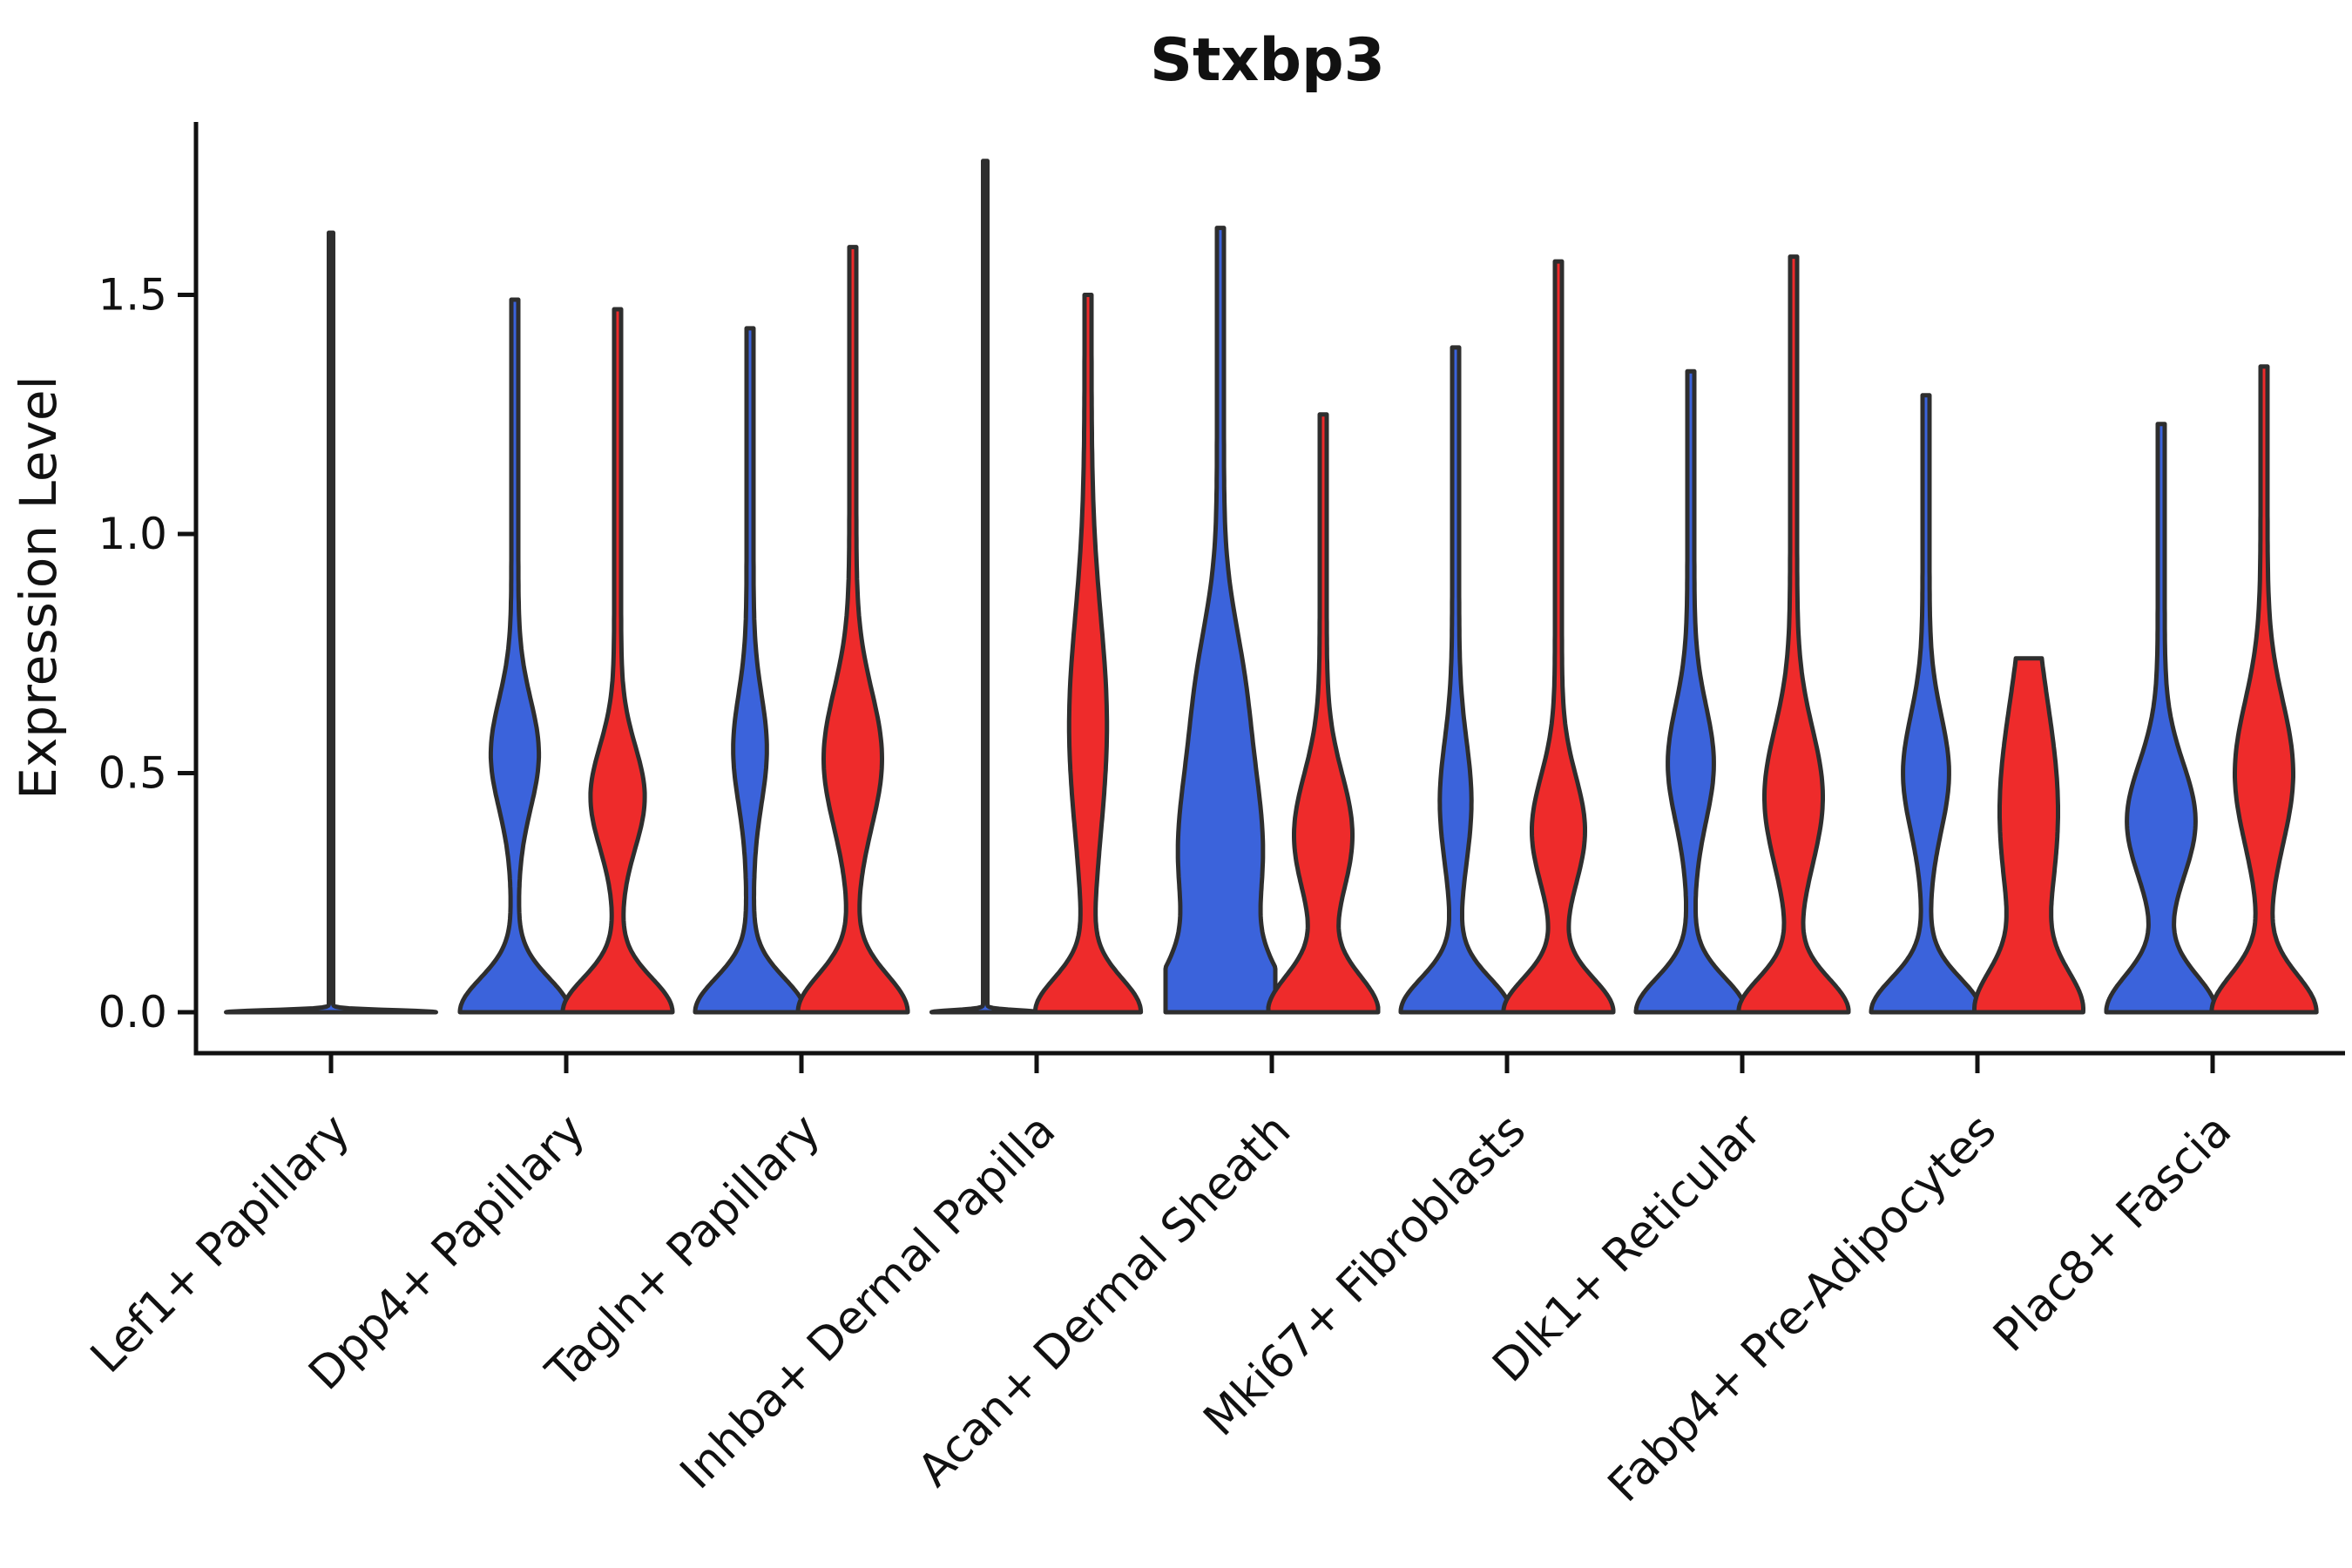 The image size is (2352, 1568). Describe the element at coordinates (2112, 1233) in the screenshot. I see `x-tick-label-9: Plac8+ Fascia` at that location.